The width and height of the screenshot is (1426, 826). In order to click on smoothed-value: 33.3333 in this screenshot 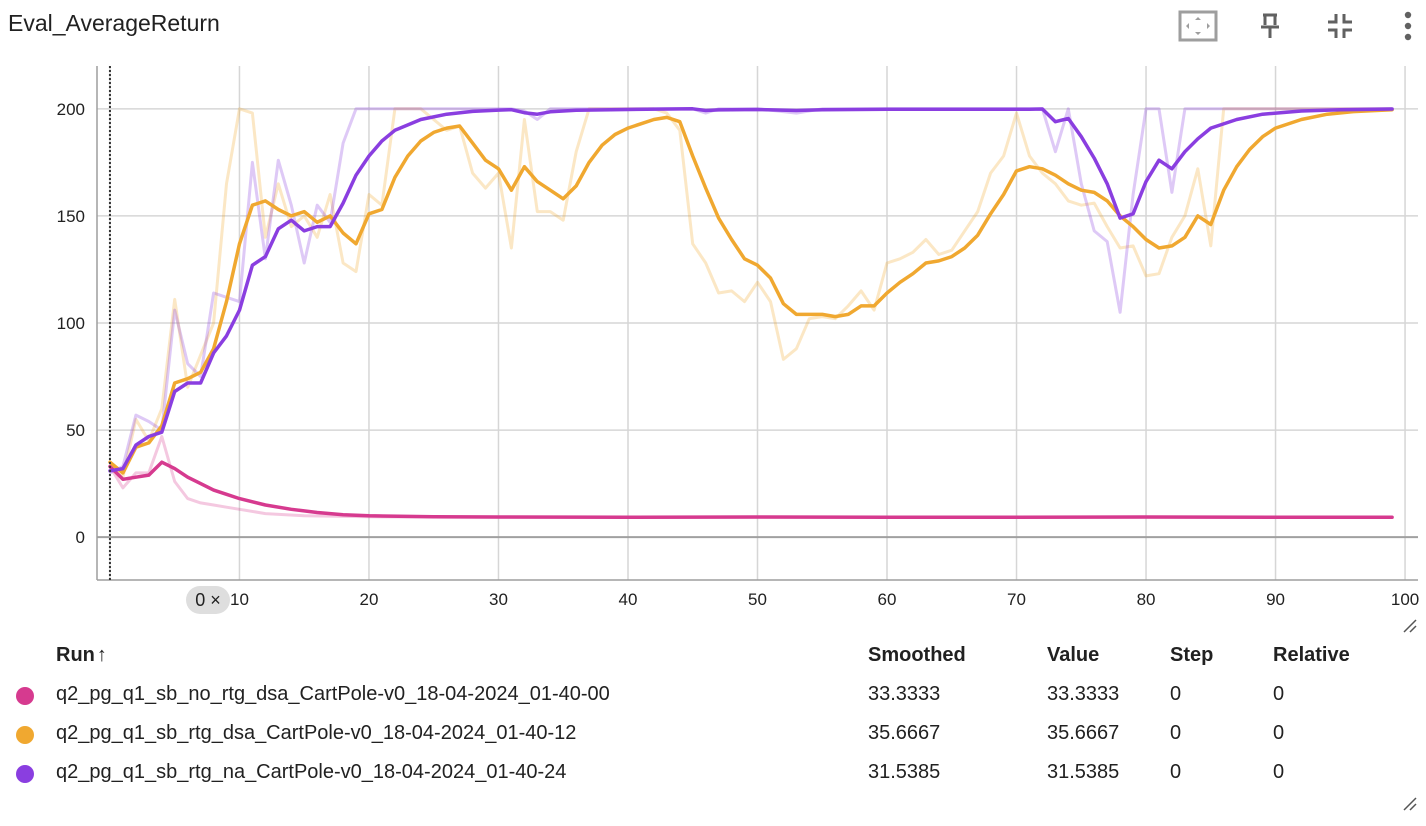, I will do `click(904, 694)`.